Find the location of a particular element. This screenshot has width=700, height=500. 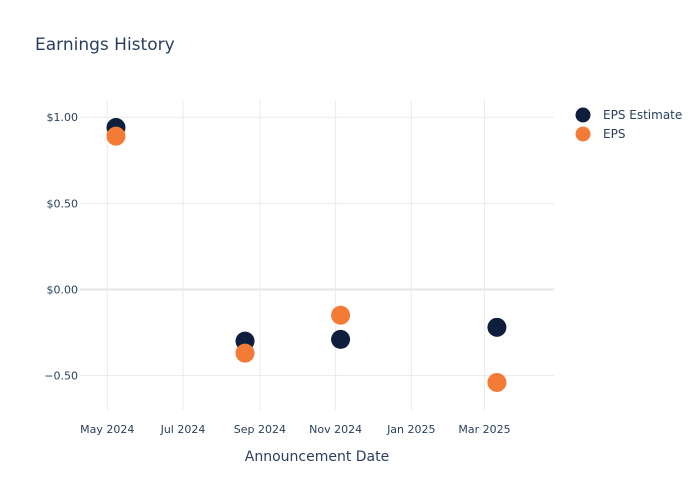

x-axis-title: Announcement Date is located at coordinates (317, 457).